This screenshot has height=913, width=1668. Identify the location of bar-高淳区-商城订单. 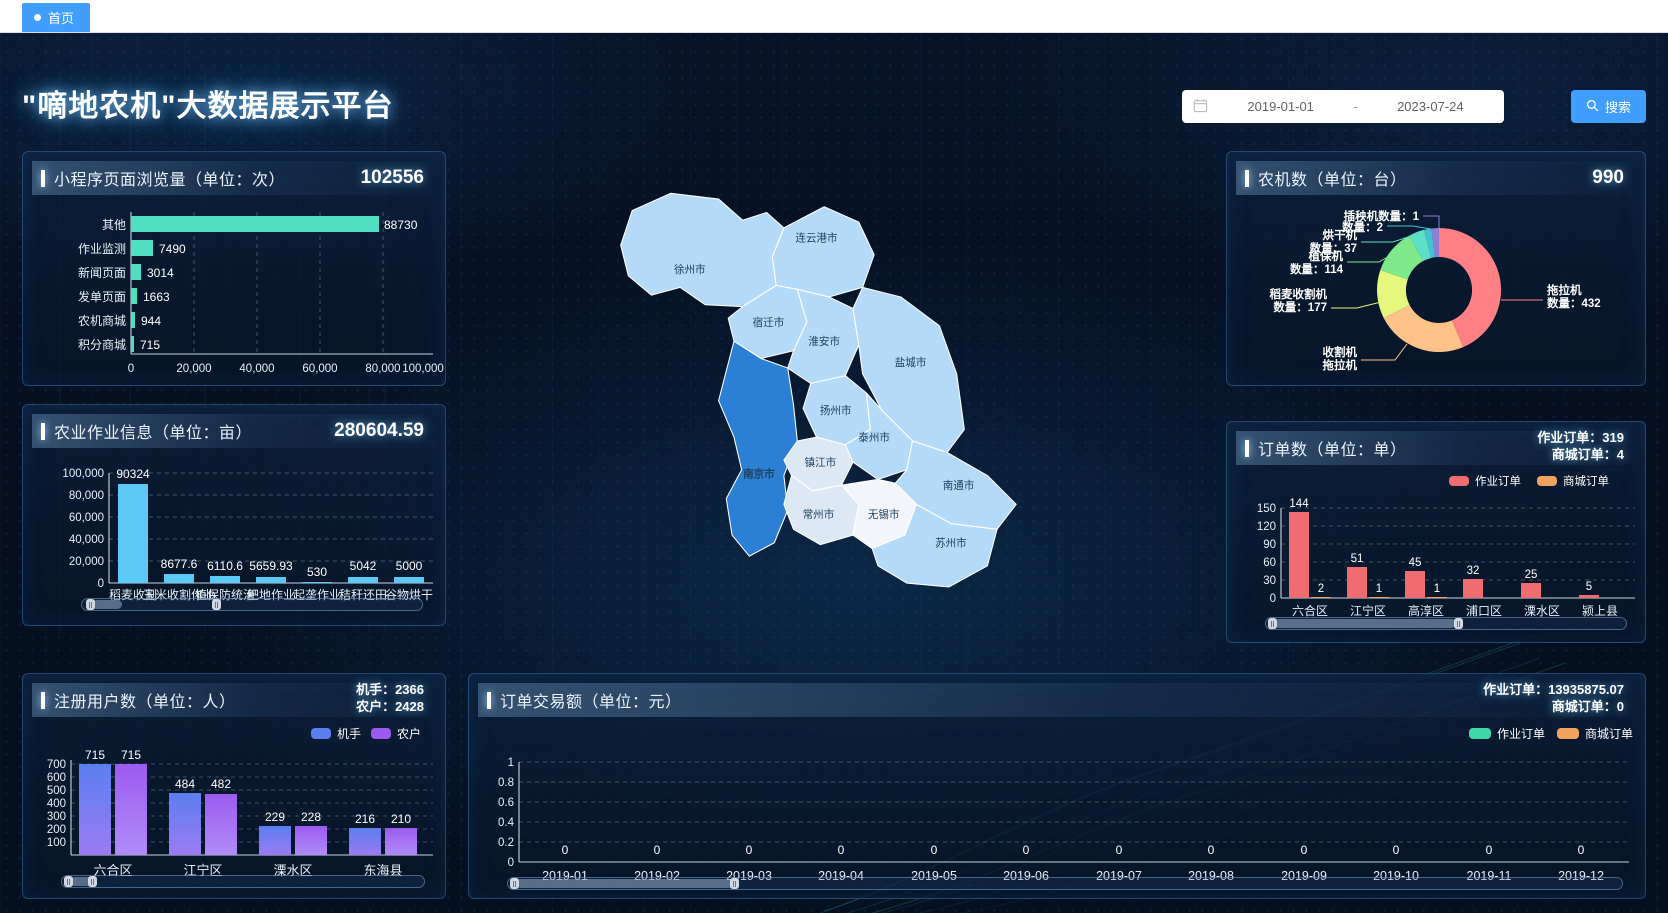
(1437, 597).